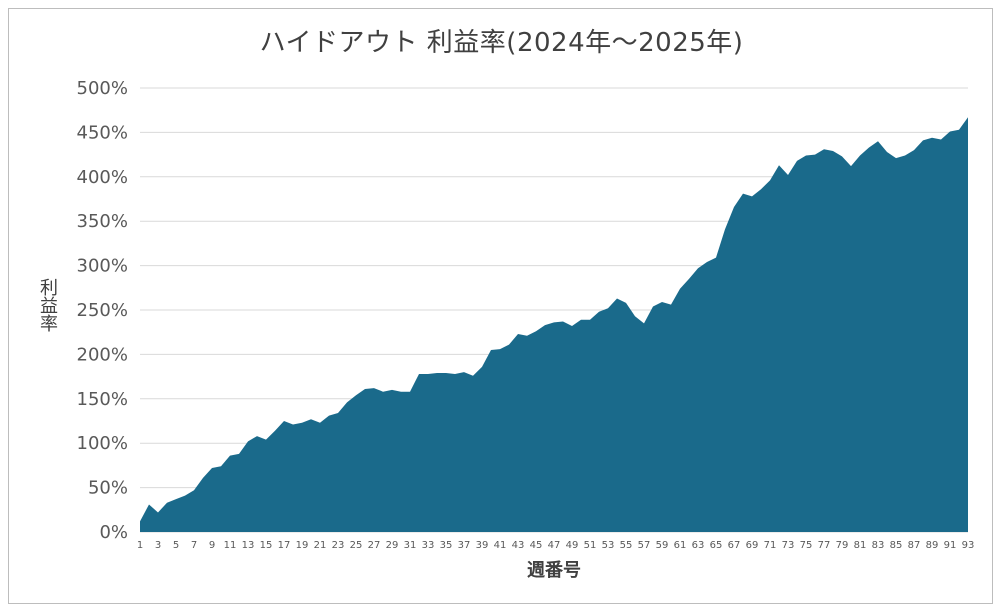 The width and height of the screenshot is (1003, 614). Describe the element at coordinates (464, 545) in the screenshot. I see `x-tick-label: 37` at that location.